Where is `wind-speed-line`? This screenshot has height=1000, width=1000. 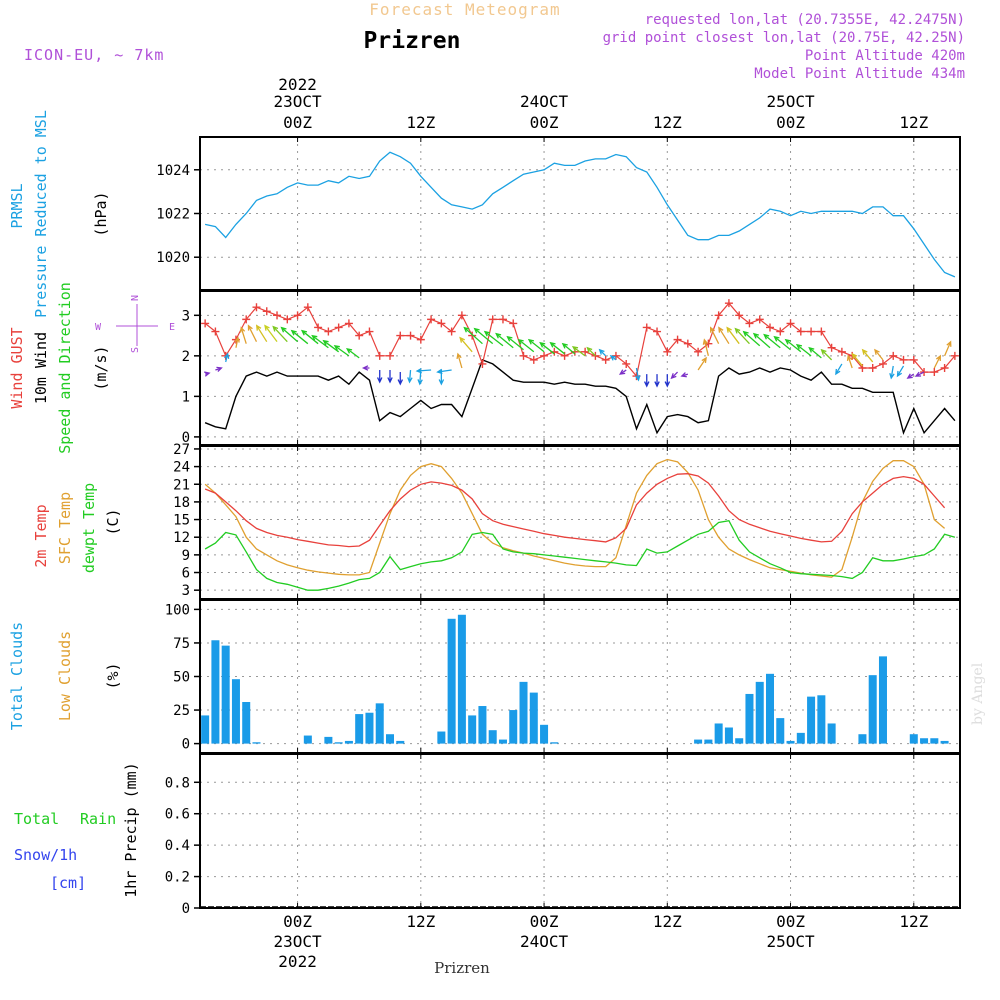 wind-speed-line is located at coordinates (580, 396).